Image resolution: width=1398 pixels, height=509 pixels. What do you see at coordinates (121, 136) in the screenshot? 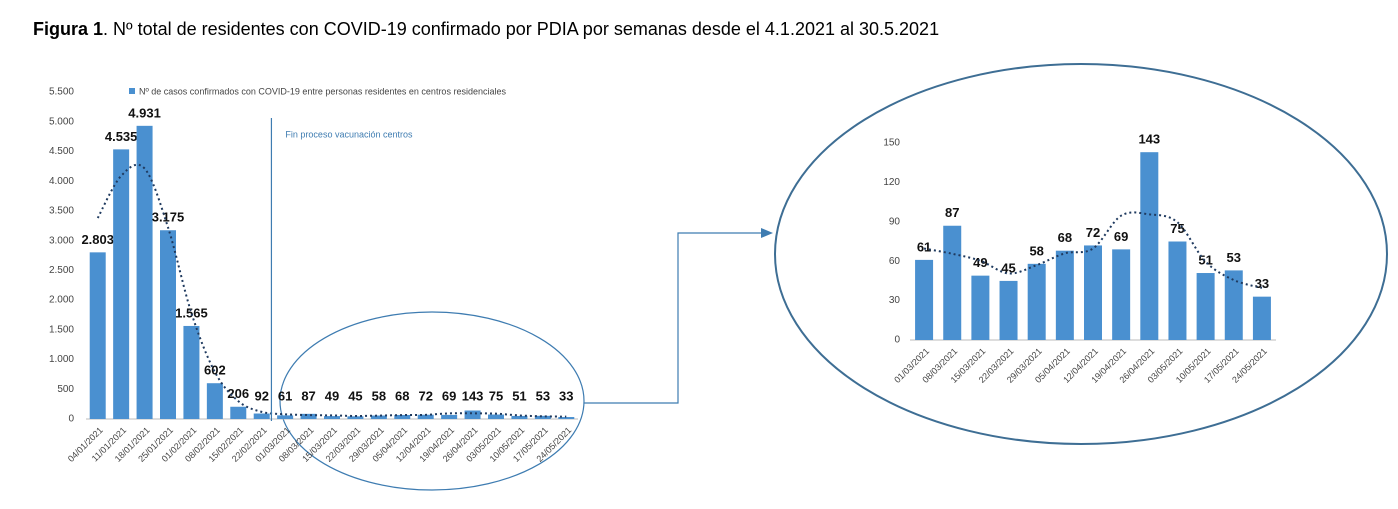
I see `value-label: 4.535` at bounding box center [121, 136].